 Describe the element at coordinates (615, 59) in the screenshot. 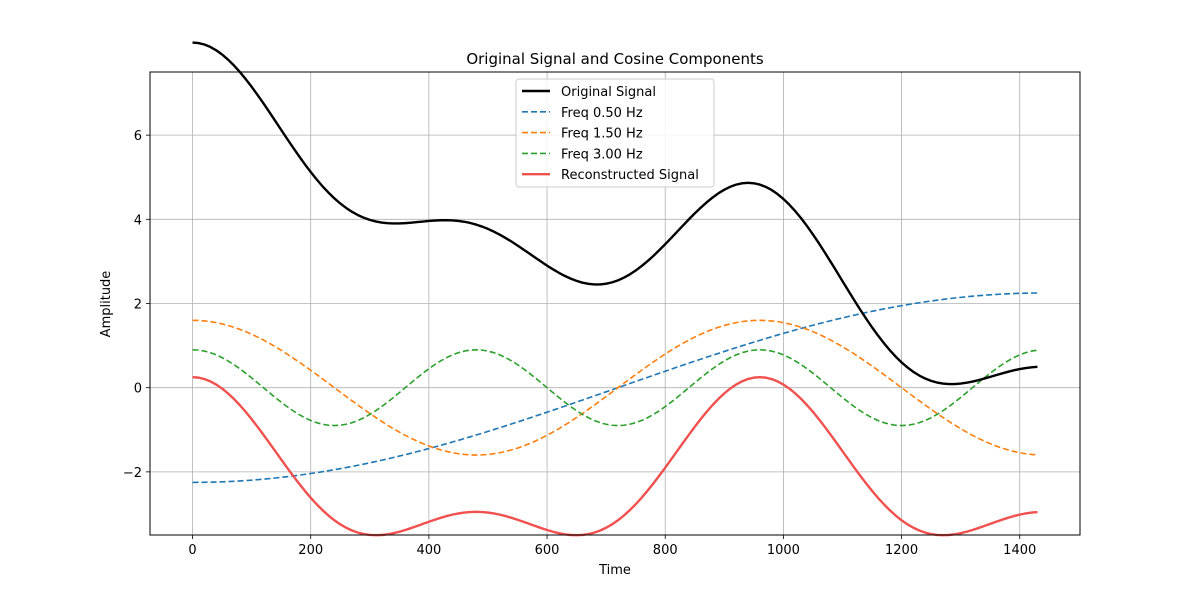

I see `chart-title: Original Signal and Cosine Components` at that location.